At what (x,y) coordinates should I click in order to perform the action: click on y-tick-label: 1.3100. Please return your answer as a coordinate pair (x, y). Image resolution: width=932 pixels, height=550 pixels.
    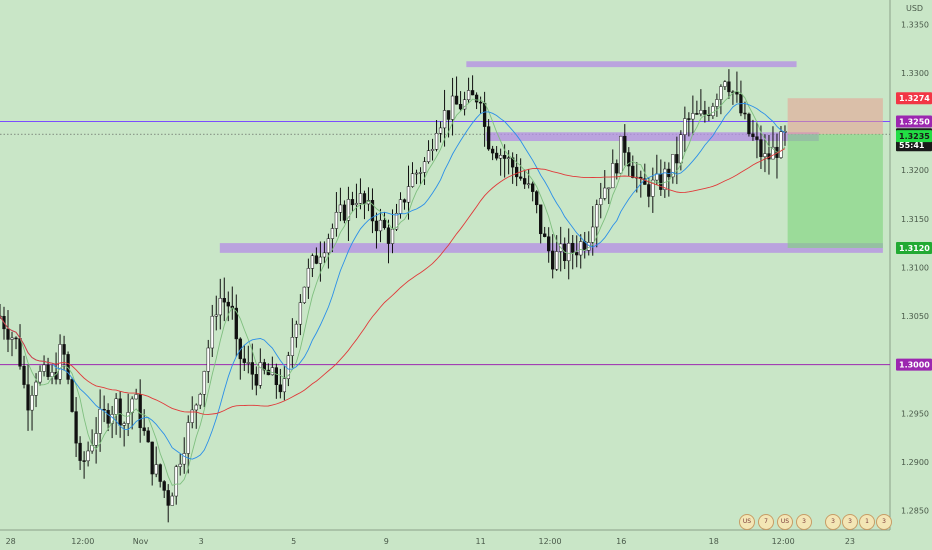
    Looking at the image, I should click on (915, 267).